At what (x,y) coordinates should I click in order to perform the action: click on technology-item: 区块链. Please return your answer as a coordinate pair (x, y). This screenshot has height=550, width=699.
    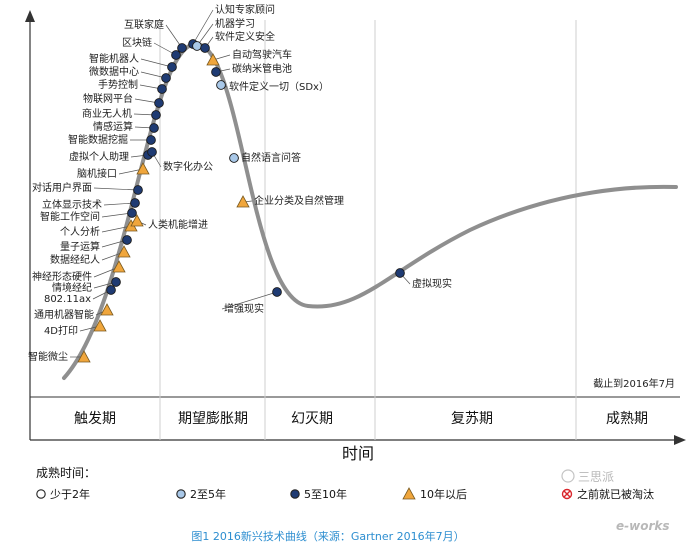
    Looking at the image, I should click on (151, 48).